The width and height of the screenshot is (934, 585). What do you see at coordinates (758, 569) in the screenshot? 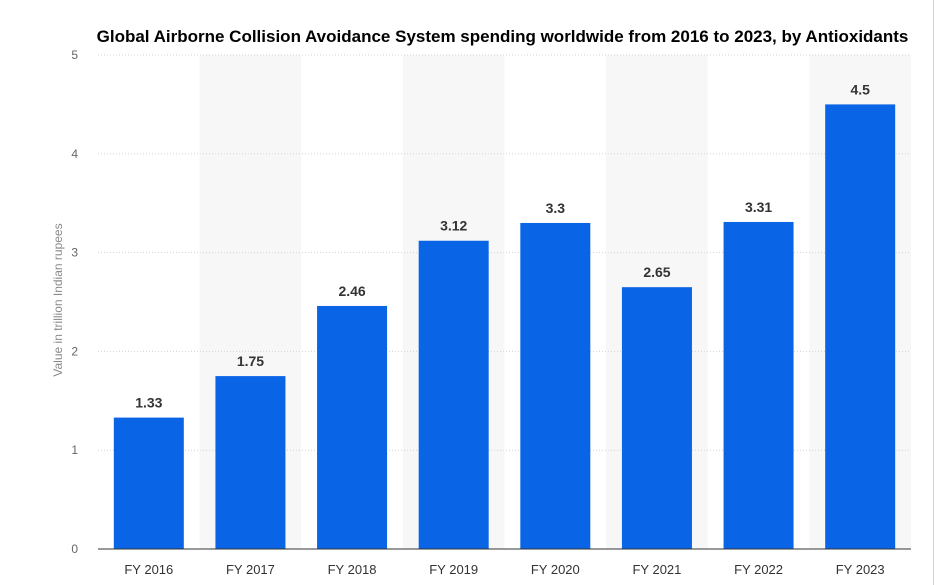
I see `x-tick-label: FY 2022` at bounding box center [758, 569].